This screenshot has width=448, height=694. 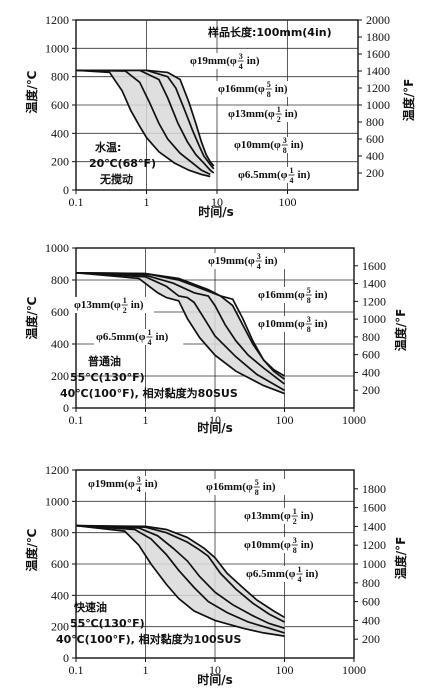 What do you see at coordinates (257, 89) in the screenshot?
I see `series-label-1: φ16mm(φ 58 in)` at bounding box center [257, 89].